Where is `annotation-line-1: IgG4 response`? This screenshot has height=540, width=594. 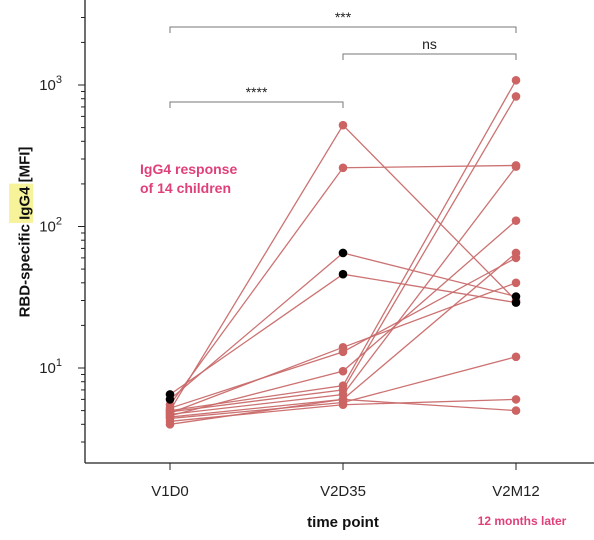
annotation-line-1: IgG4 response is located at coordinates (188, 169).